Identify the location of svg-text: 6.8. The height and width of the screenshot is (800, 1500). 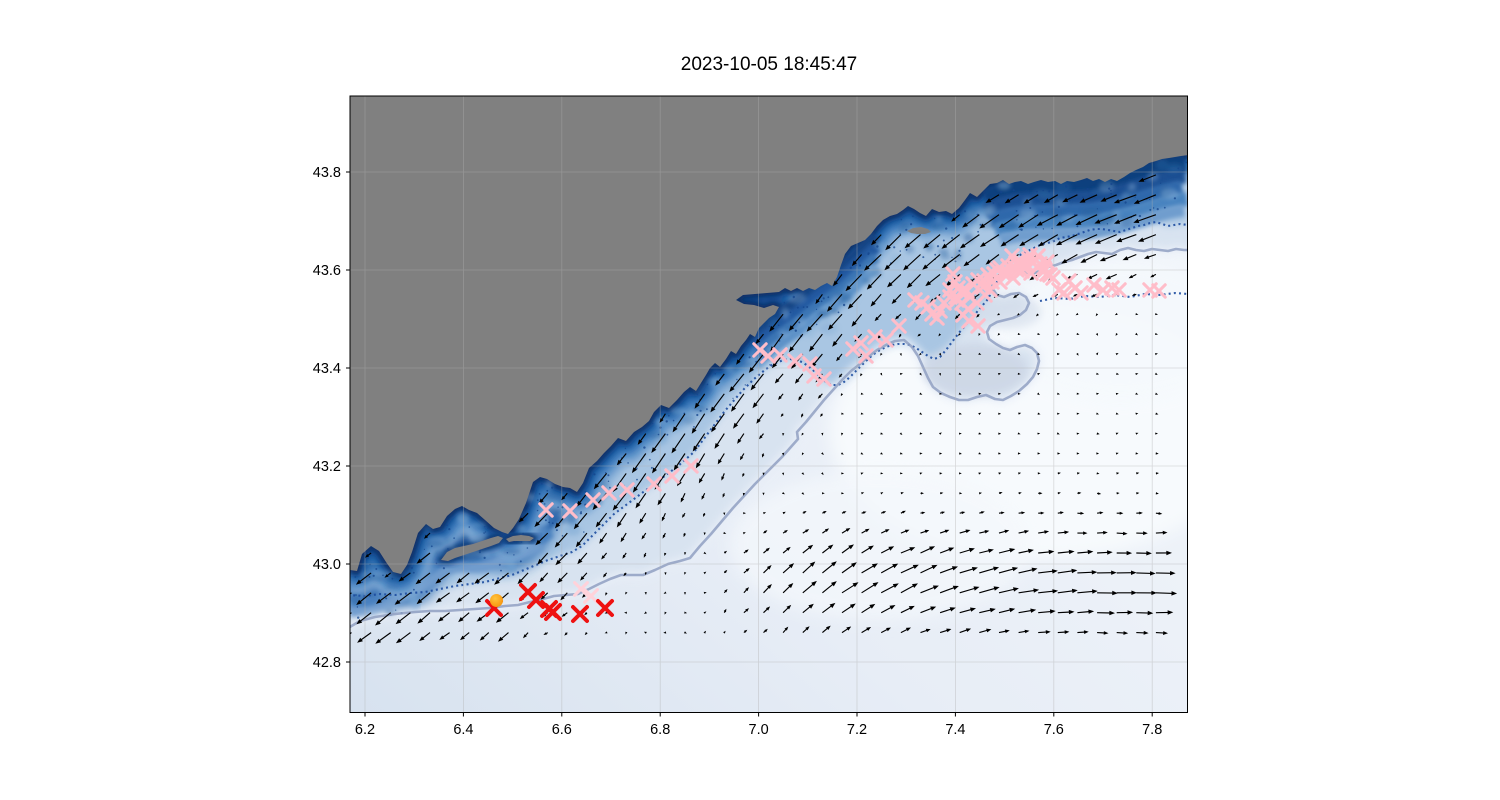
(660, 730).